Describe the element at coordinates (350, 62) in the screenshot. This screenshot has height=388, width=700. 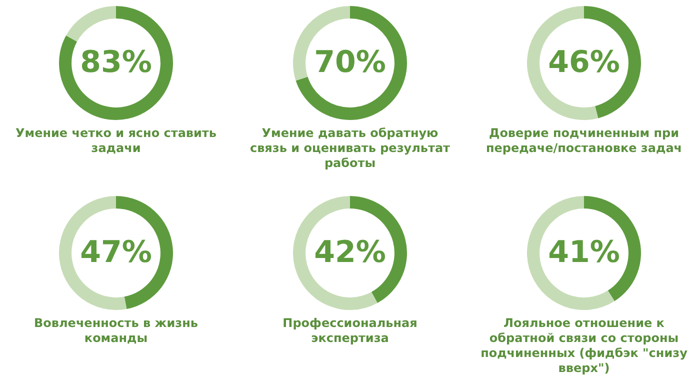
I see `data-label: 70%` at that location.